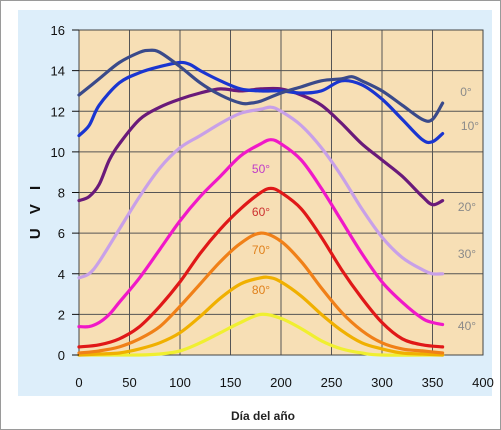 This screenshot has width=501, height=430. What do you see at coordinates (61, 314) in the screenshot?
I see `y-tick-label: 2` at bounding box center [61, 314].